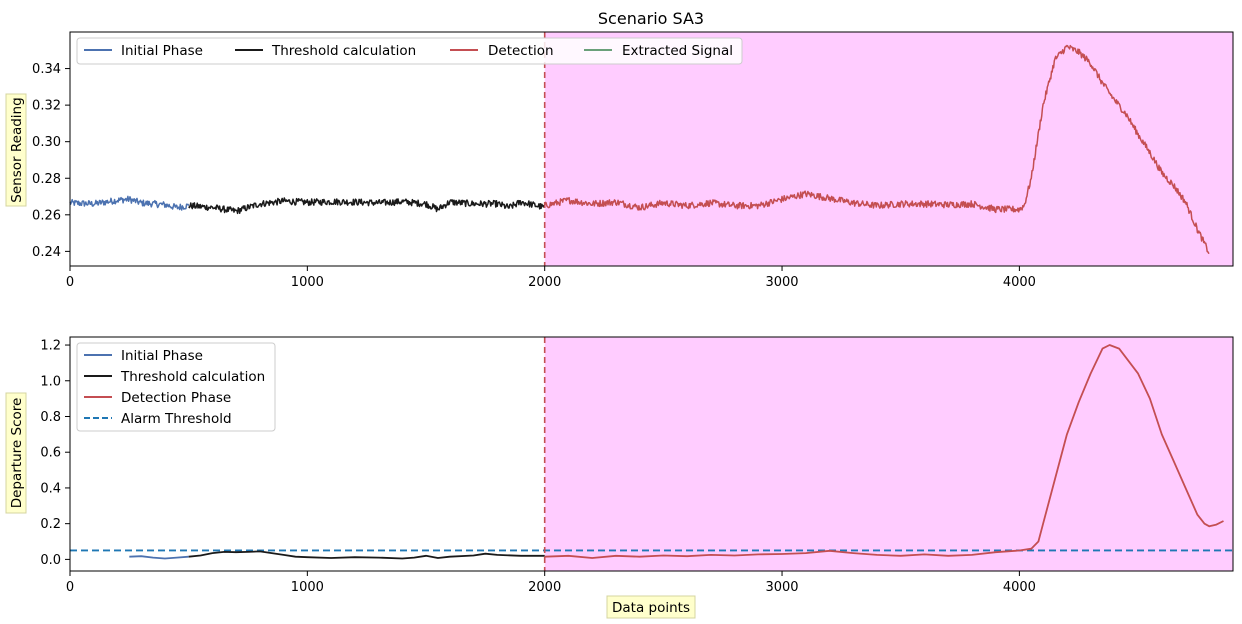 This screenshot has width=1242, height=624. I want to click on y-axis-label-sensor: Sensor Reading, so click(17, 149).